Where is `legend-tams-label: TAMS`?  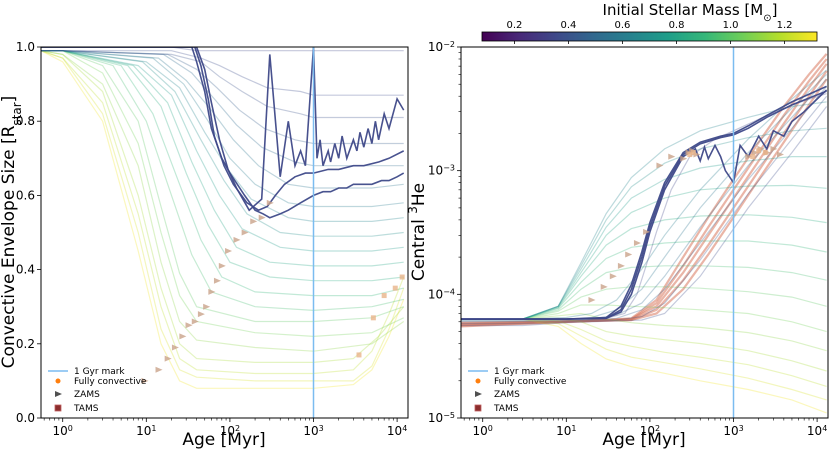 legend-tams-label: TAMS is located at coordinates (86, 409).